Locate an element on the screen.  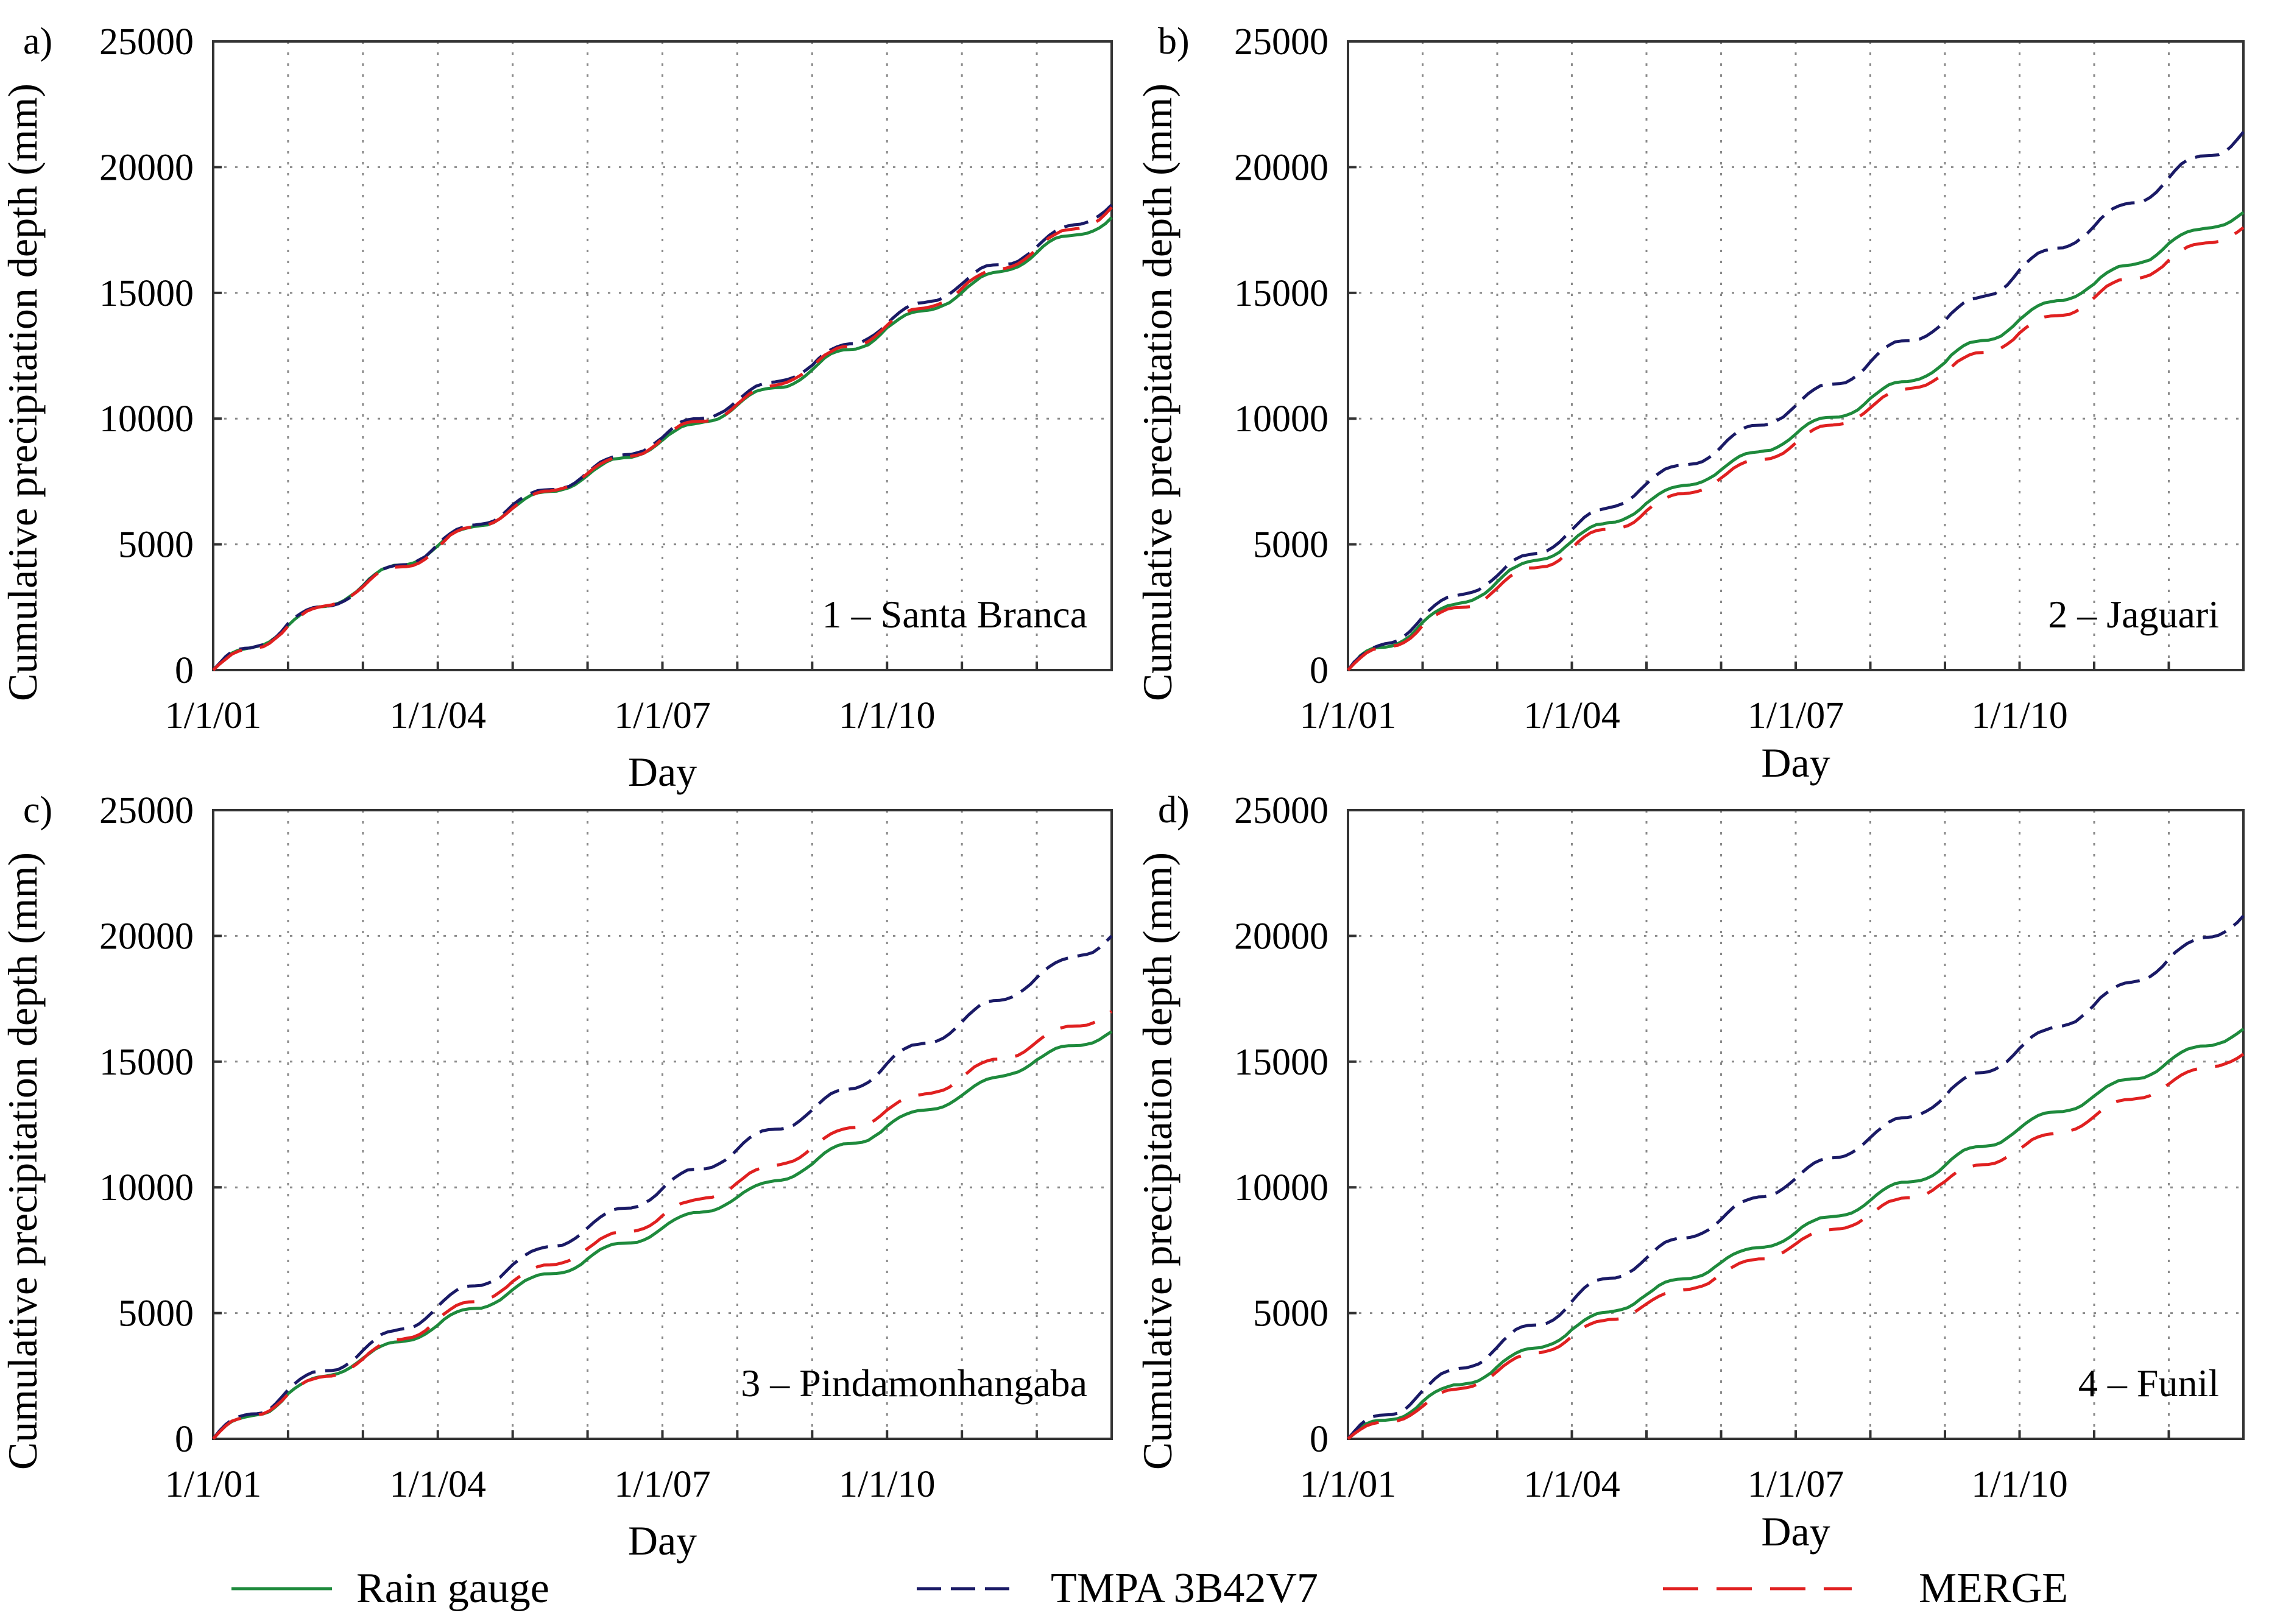
legend: Rain gauge TMPA 3B42V7 MERGE is located at coordinates (1149, 1588).